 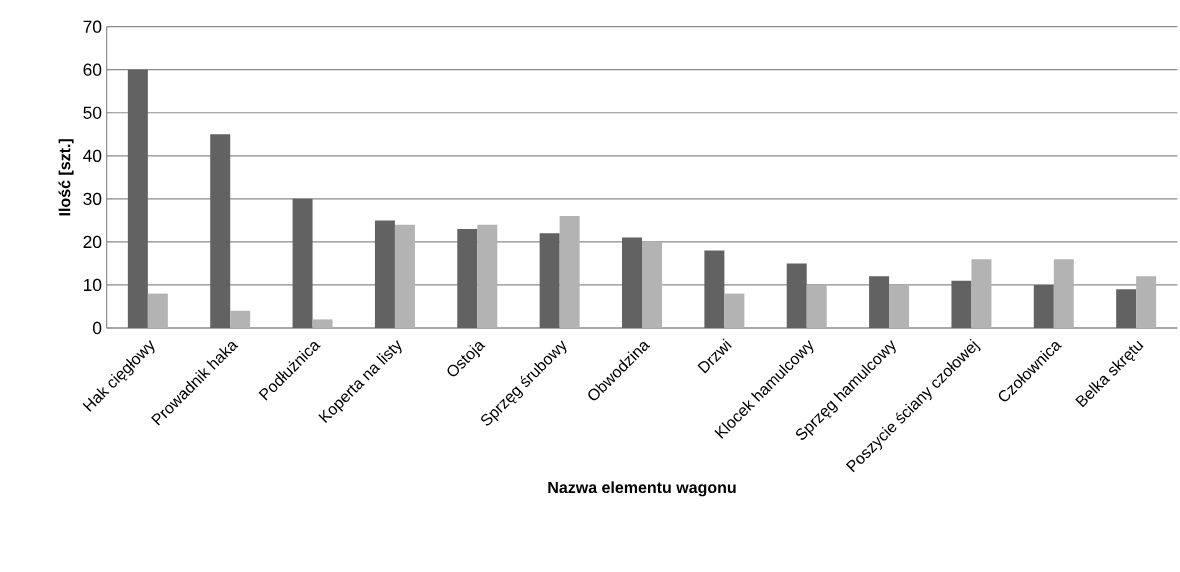 What do you see at coordinates (92, 198) in the screenshot?
I see `y-tick-label: 30` at bounding box center [92, 198].